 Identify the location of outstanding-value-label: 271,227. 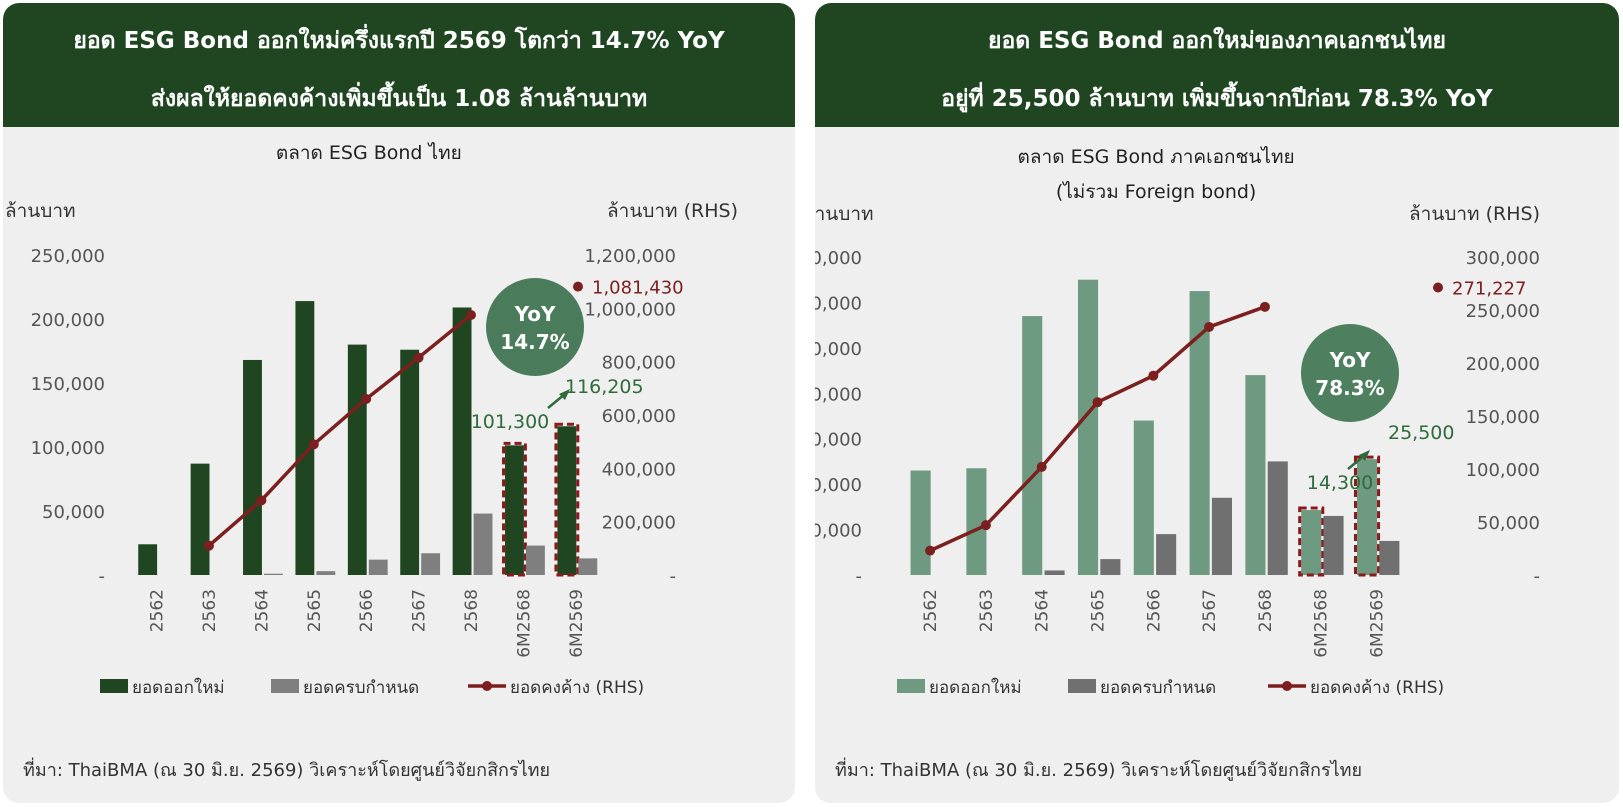
(1489, 288).